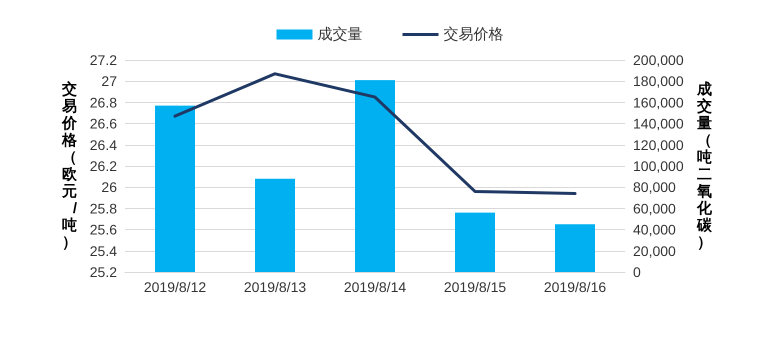  Describe the element at coordinates (104, 230) in the screenshot. I see `y-tick-label: 25.6` at that location.